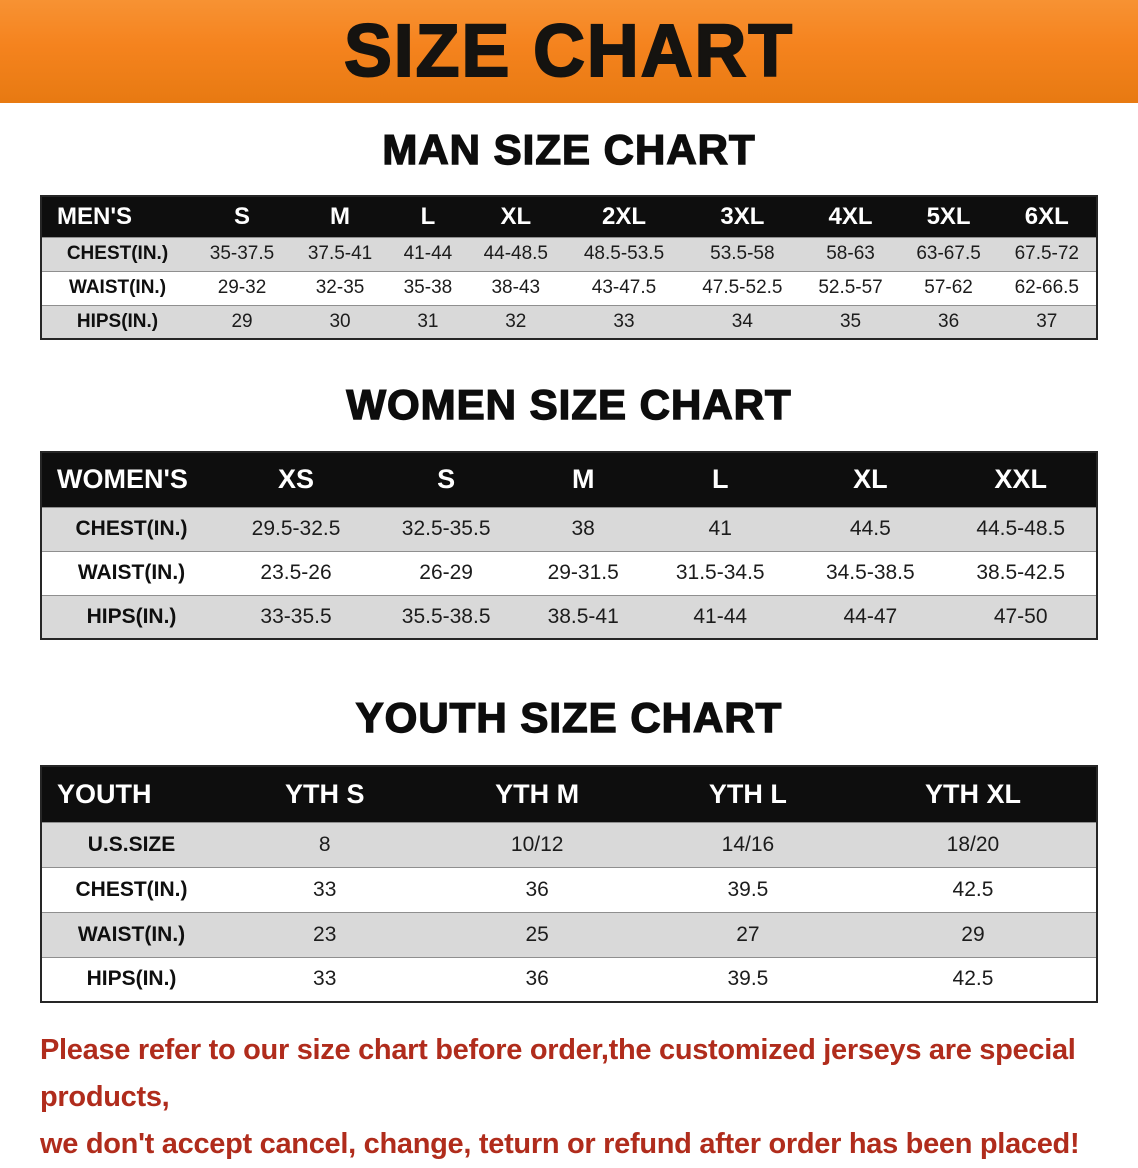 This screenshot has height=1168, width=1138. I want to click on size-column-header: 3XL, so click(742, 216).